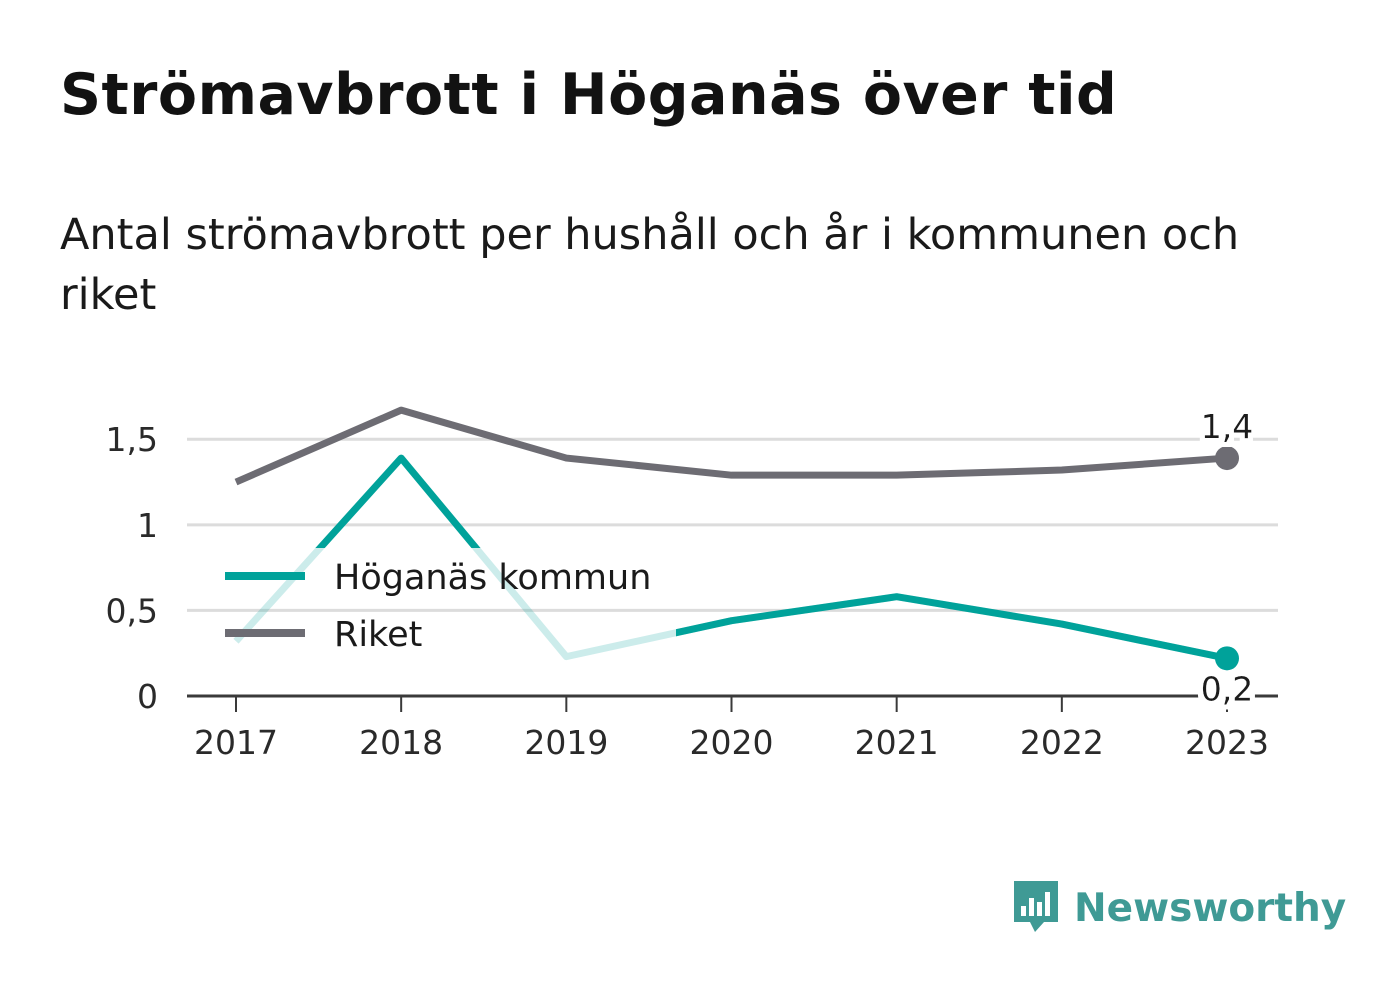 Image resolution: width=1382 pixels, height=999 pixels. I want to click on x-tick-label: 2021, so click(897, 742).